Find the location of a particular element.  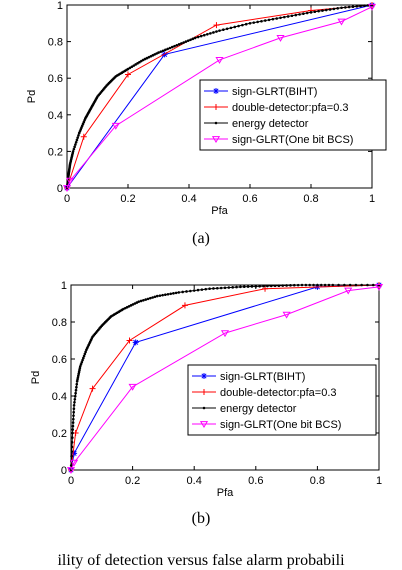

x-tick-label: 1 is located at coordinates (379, 481).